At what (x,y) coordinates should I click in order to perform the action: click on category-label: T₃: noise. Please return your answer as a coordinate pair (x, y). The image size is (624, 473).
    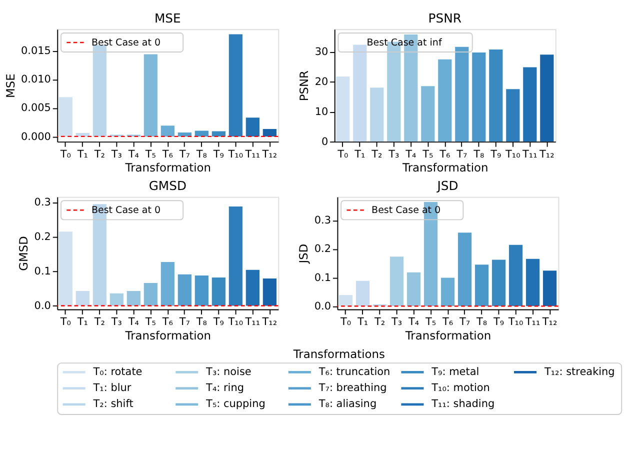
    Looking at the image, I should click on (228, 372).